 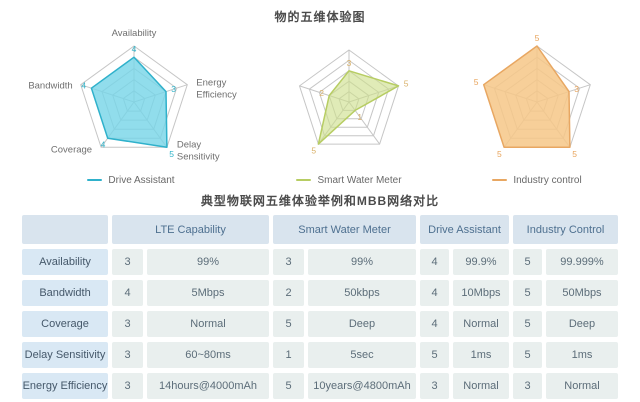 I want to click on row-label: Bandwidth, so click(x=65, y=293).